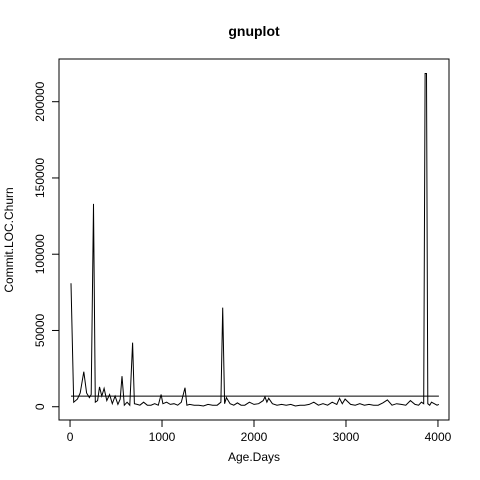  What do you see at coordinates (254, 457) in the screenshot?
I see `x-axis-label: Age.Days` at bounding box center [254, 457].